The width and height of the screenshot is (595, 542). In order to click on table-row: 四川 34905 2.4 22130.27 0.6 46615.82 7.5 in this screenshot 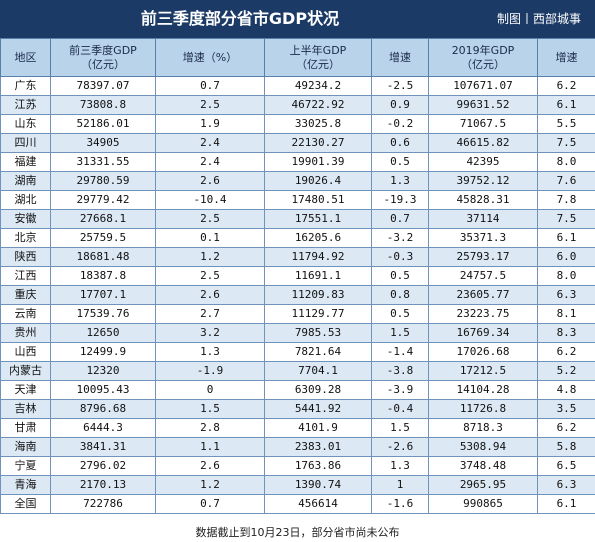, I will do `click(297, 143)`.